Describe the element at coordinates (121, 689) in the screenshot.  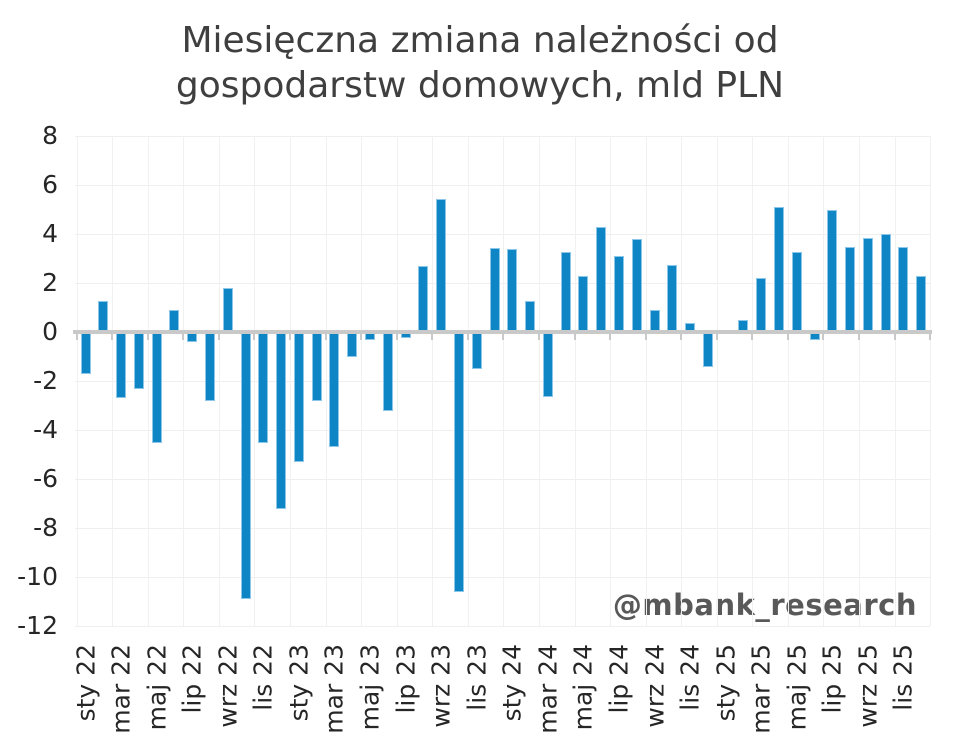
I see `x-tick-label: mar 22` at that location.